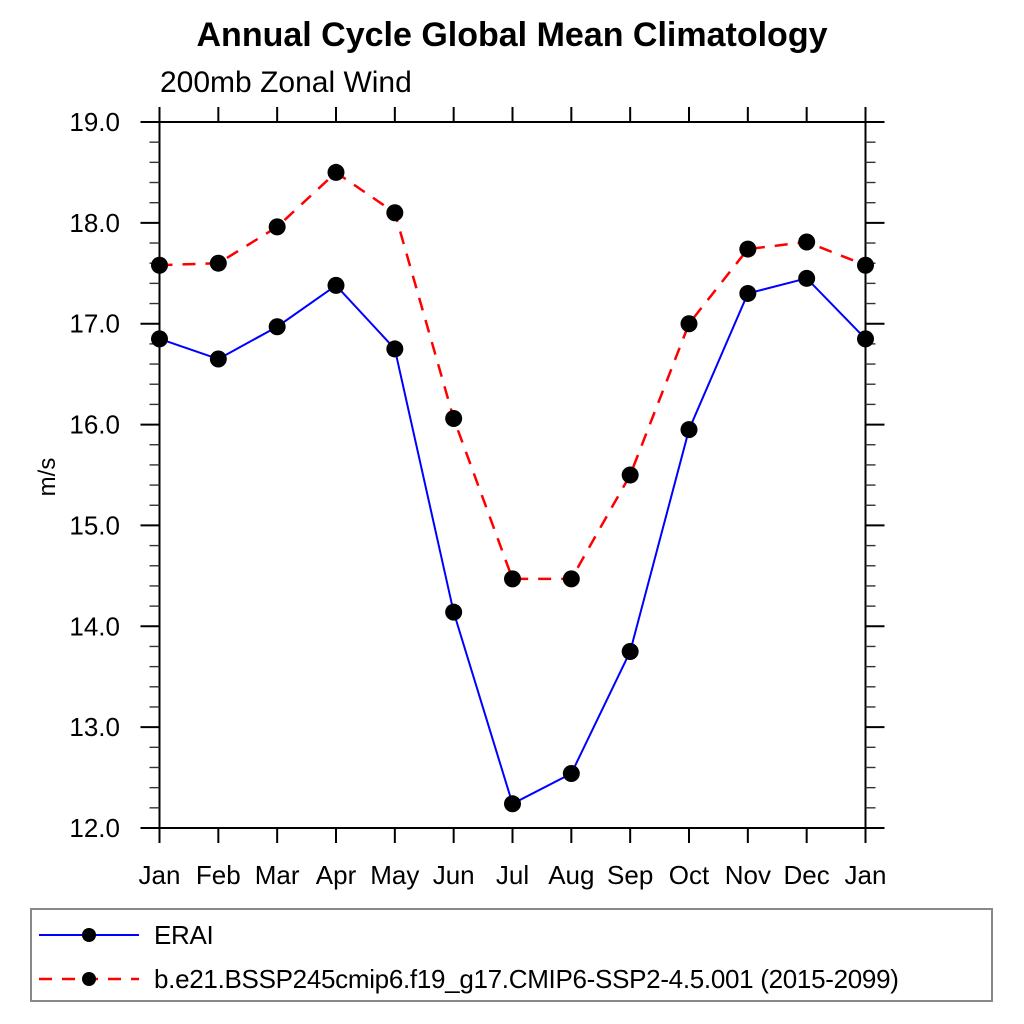 Image resolution: width=1024 pixels, height=1024 pixels. I want to click on y-tick-label: 13.0, so click(94, 727).